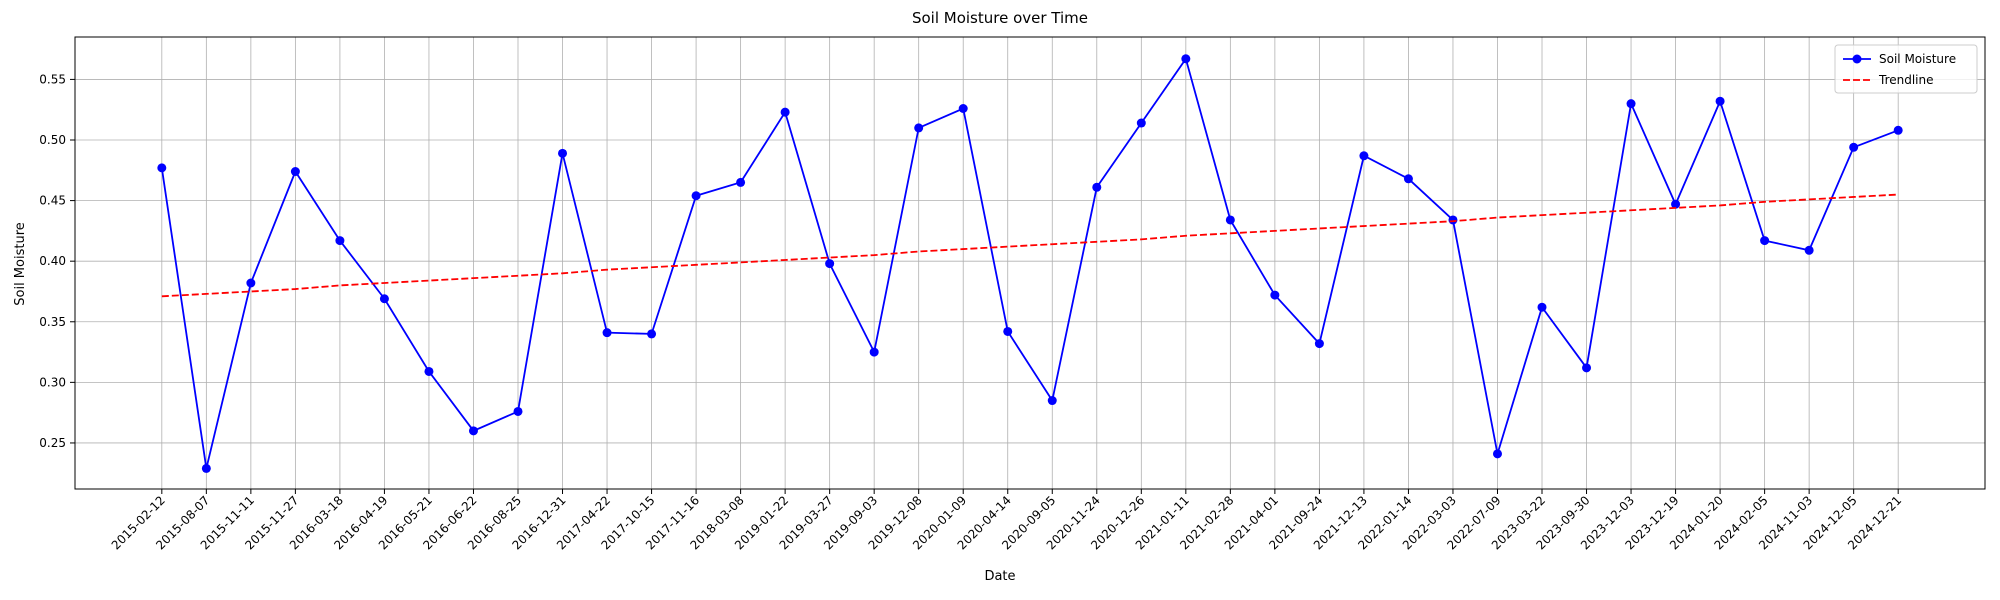 This screenshot has height=600, width=2000. What do you see at coordinates (52, 79) in the screenshot?
I see `y-tick-label: 0.55` at bounding box center [52, 79].